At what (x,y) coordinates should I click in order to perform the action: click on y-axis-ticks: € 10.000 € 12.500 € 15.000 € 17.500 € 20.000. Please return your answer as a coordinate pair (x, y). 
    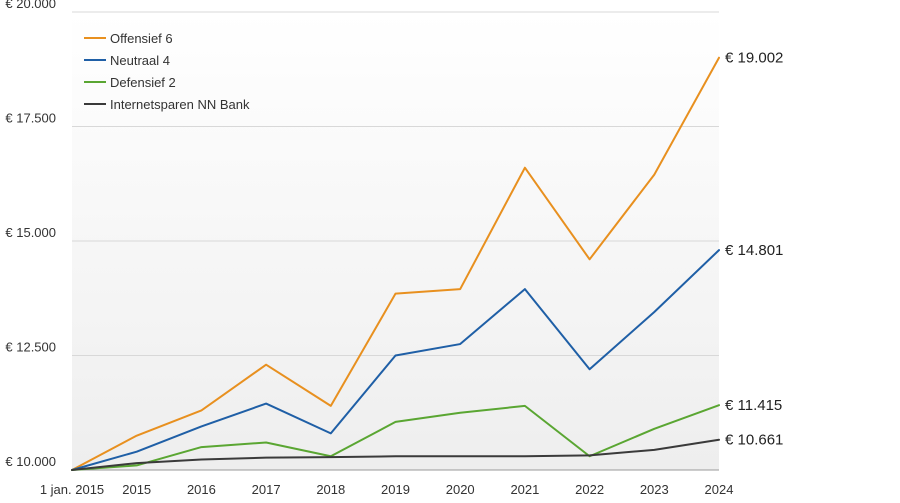
    Looking at the image, I should click on (30, 234).